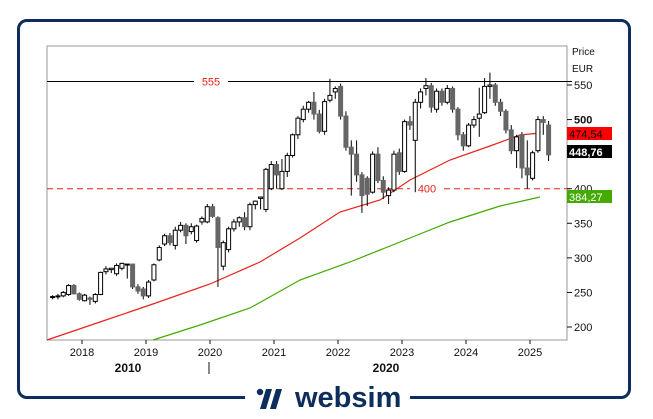 This screenshot has height=419, width=653. What do you see at coordinates (586, 198) in the screenshot?
I see `price-tag-value: 384,27` at bounding box center [586, 198].